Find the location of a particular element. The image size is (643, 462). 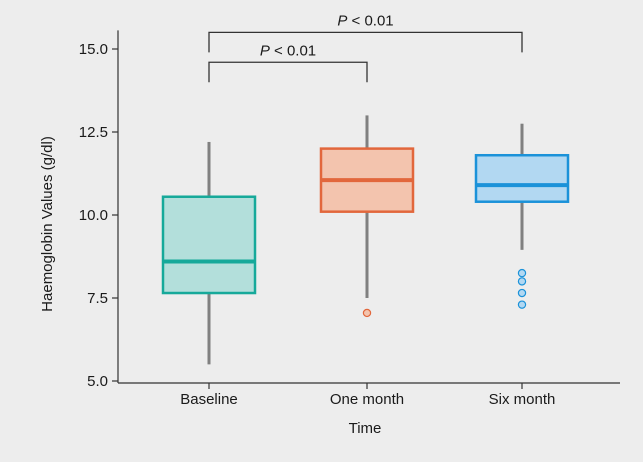

box-group-six-month is located at coordinates (522, 216).